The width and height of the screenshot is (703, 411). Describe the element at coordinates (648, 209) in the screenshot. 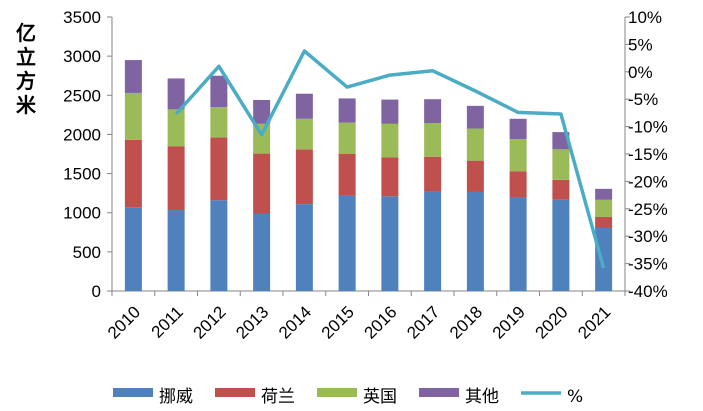

I see `y2-tick-label: -25%` at that location.